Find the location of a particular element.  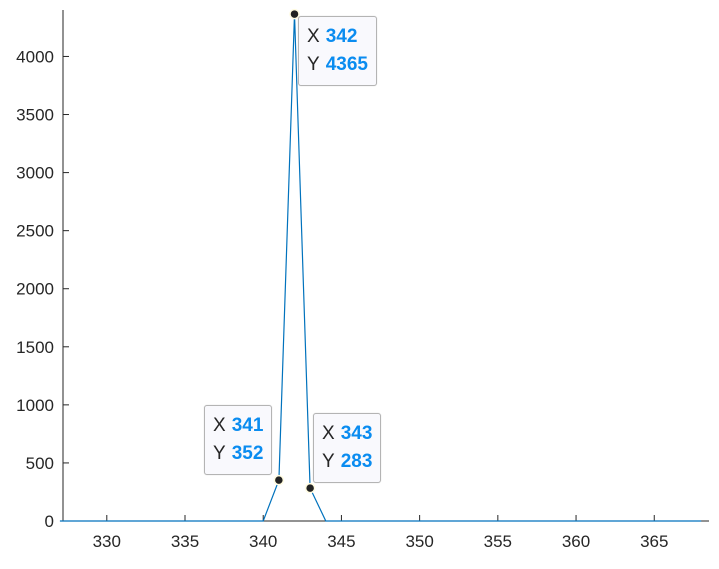

y-tick-label: 0 is located at coordinates (49, 521).